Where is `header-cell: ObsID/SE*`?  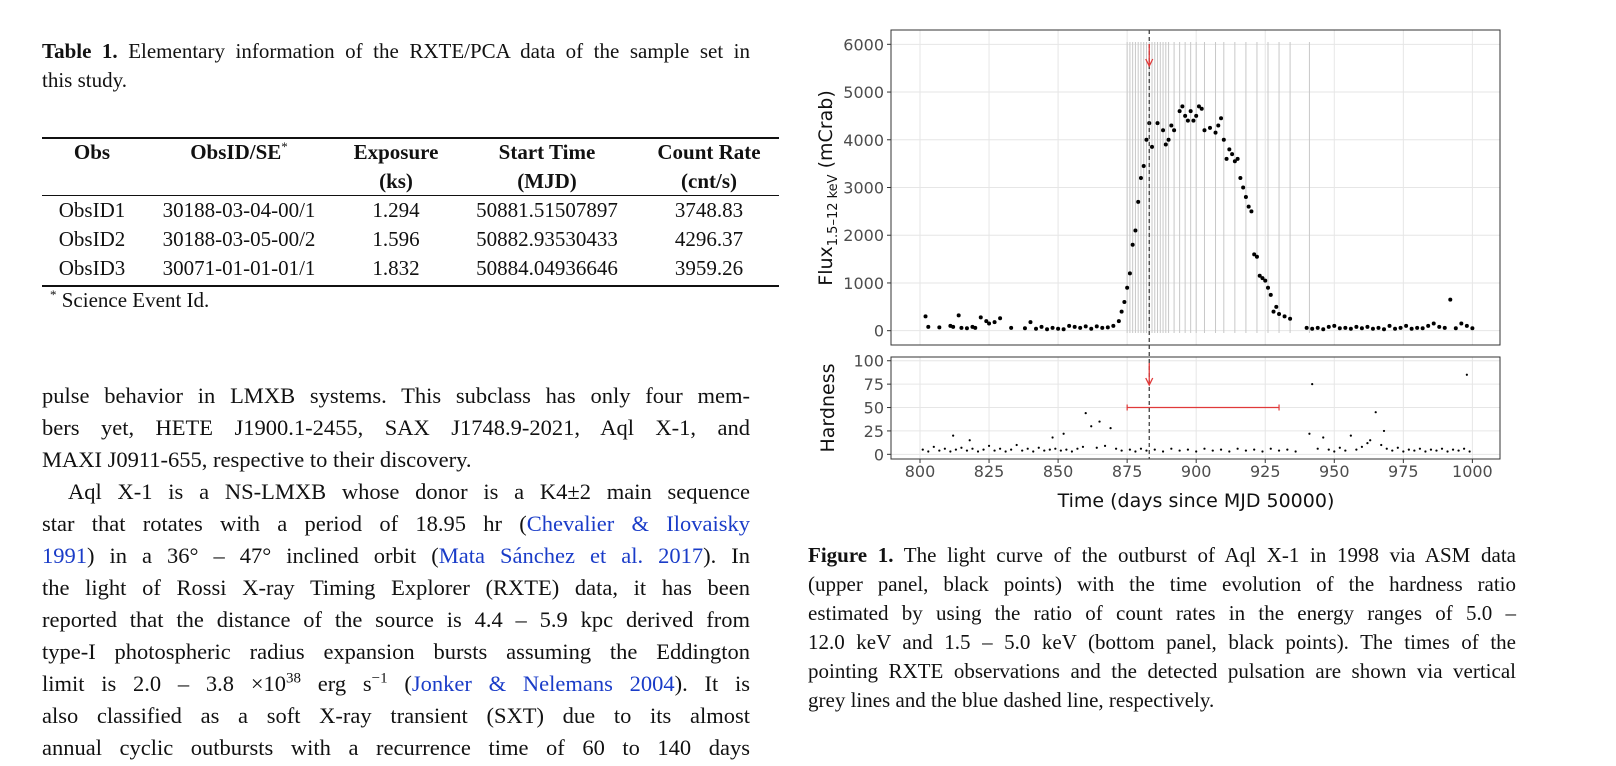 header-cell: ObsID/SE* is located at coordinates (239, 152).